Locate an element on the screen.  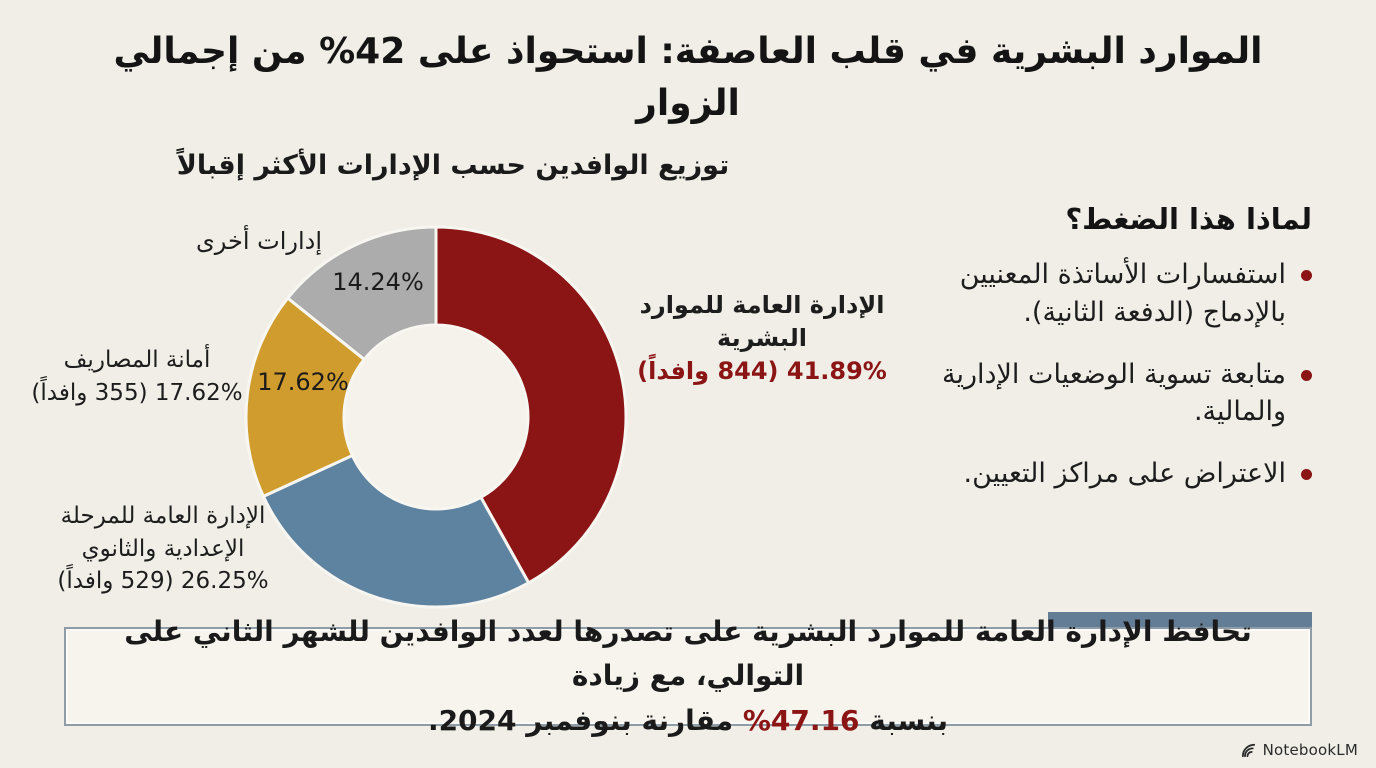
footer-highlight: 47.16% is located at coordinates (801, 720).